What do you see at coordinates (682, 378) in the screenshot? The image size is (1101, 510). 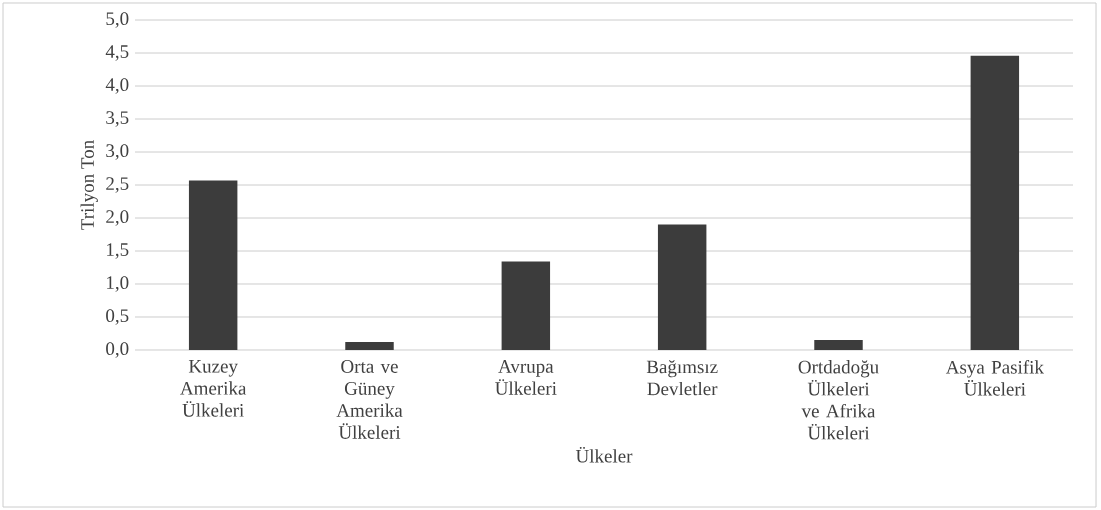 I see `x-tick-label: Bağımsız Devletler` at bounding box center [682, 378].